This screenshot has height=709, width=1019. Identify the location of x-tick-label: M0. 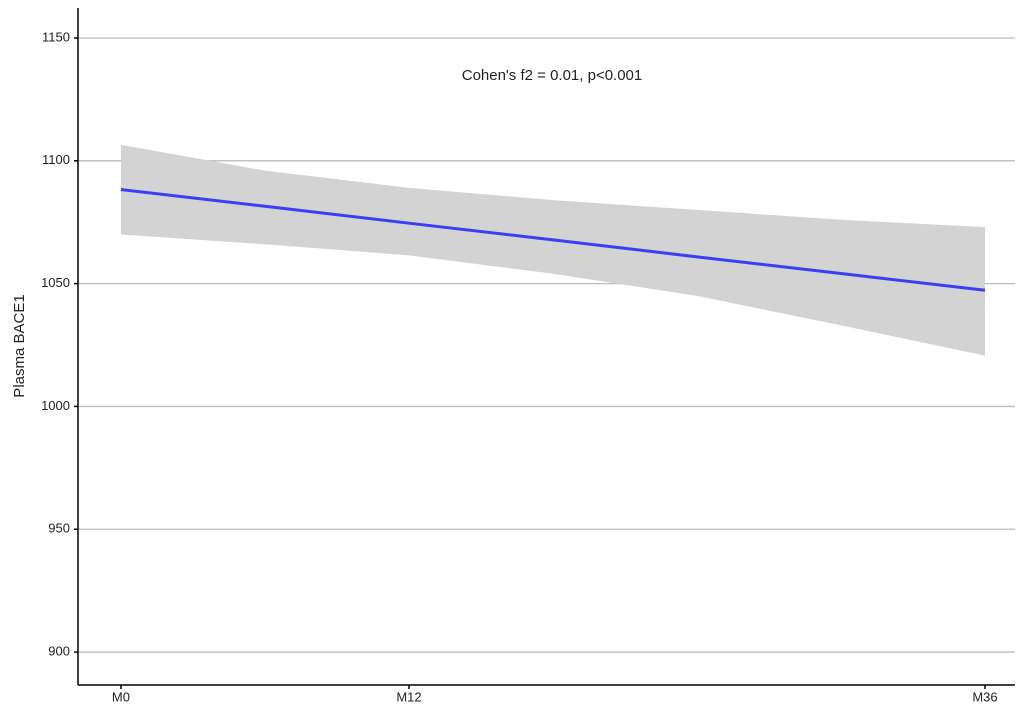
(121, 696).